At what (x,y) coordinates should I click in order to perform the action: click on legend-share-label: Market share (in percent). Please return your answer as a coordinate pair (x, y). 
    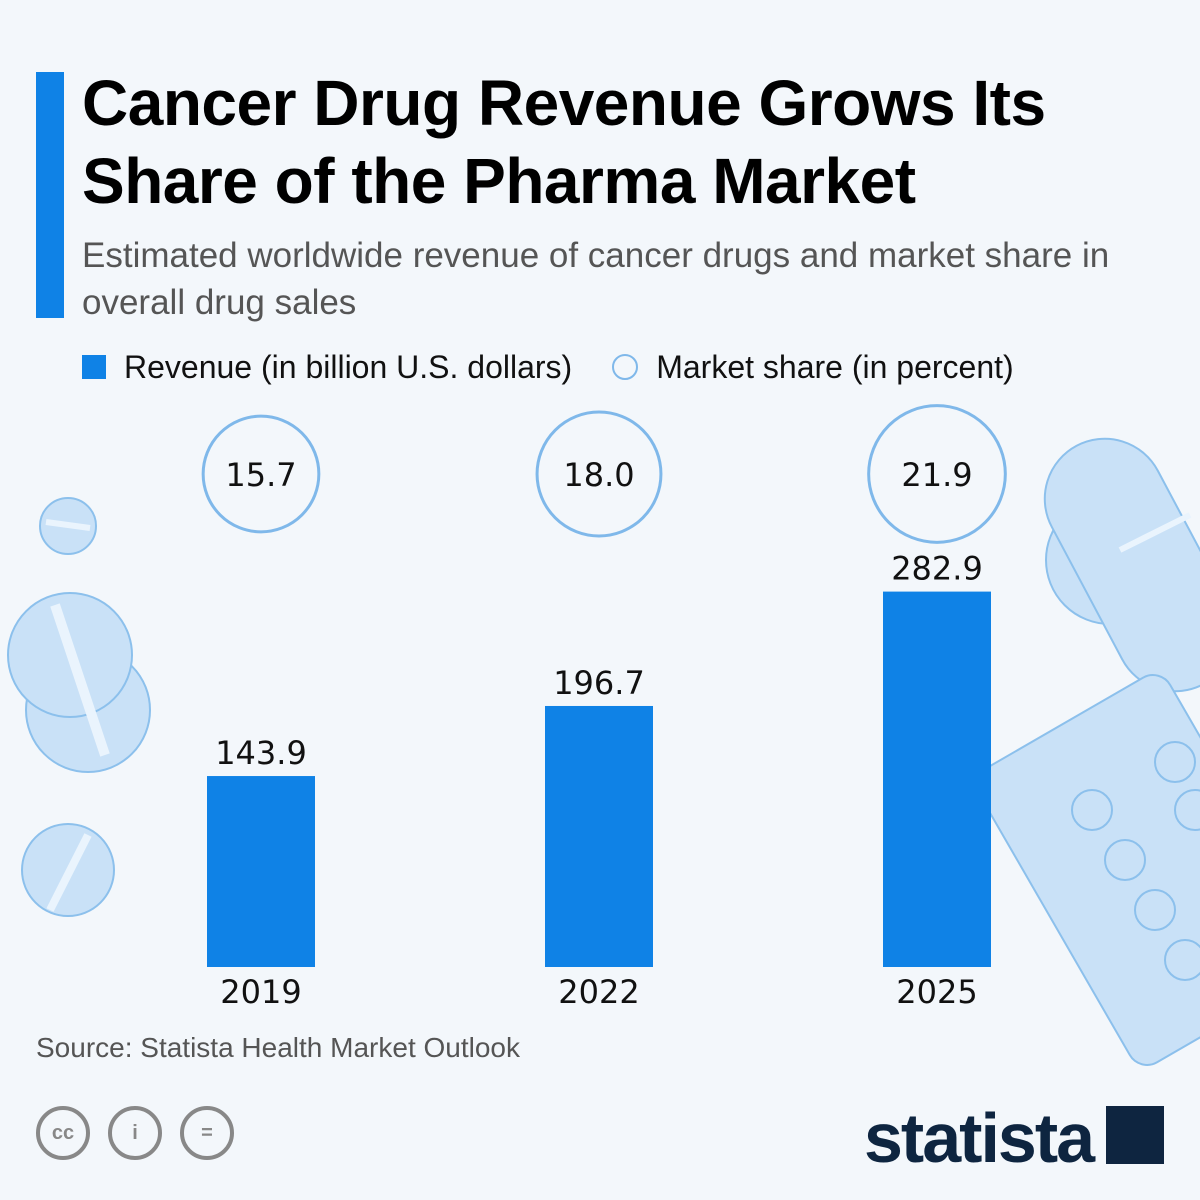
    Looking at the image, I should click on (835, 367).